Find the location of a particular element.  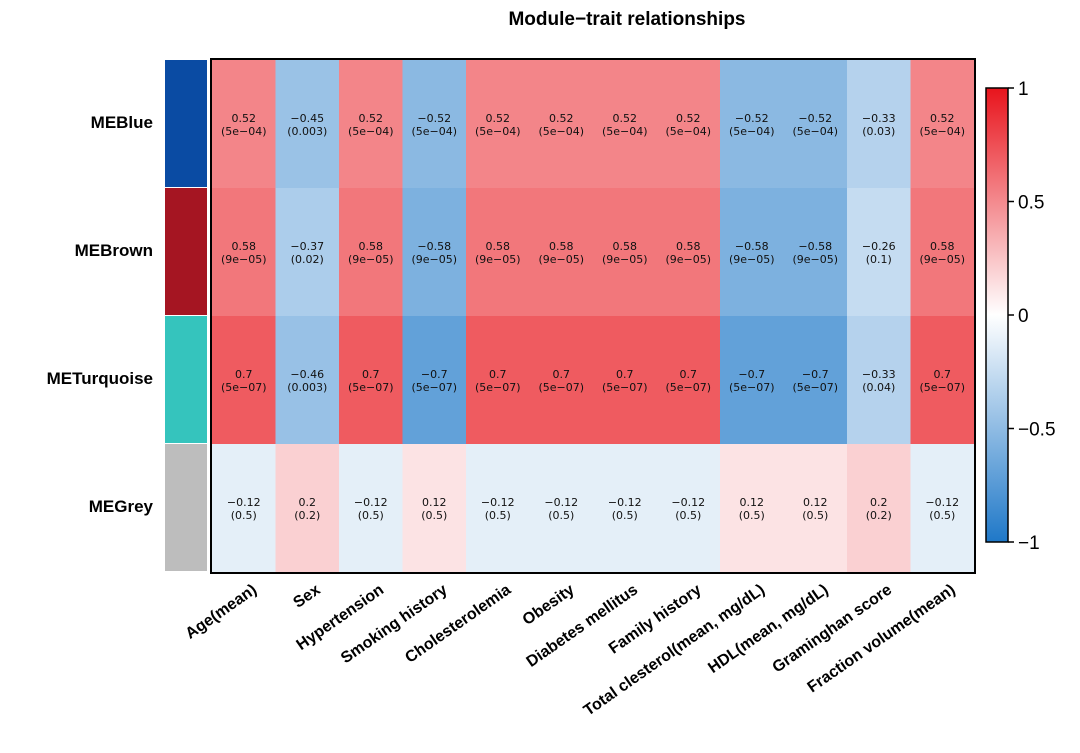

colorbar-legend: 1 0.5 0 −0.5 −1 is located at coordinates (1020, 316).